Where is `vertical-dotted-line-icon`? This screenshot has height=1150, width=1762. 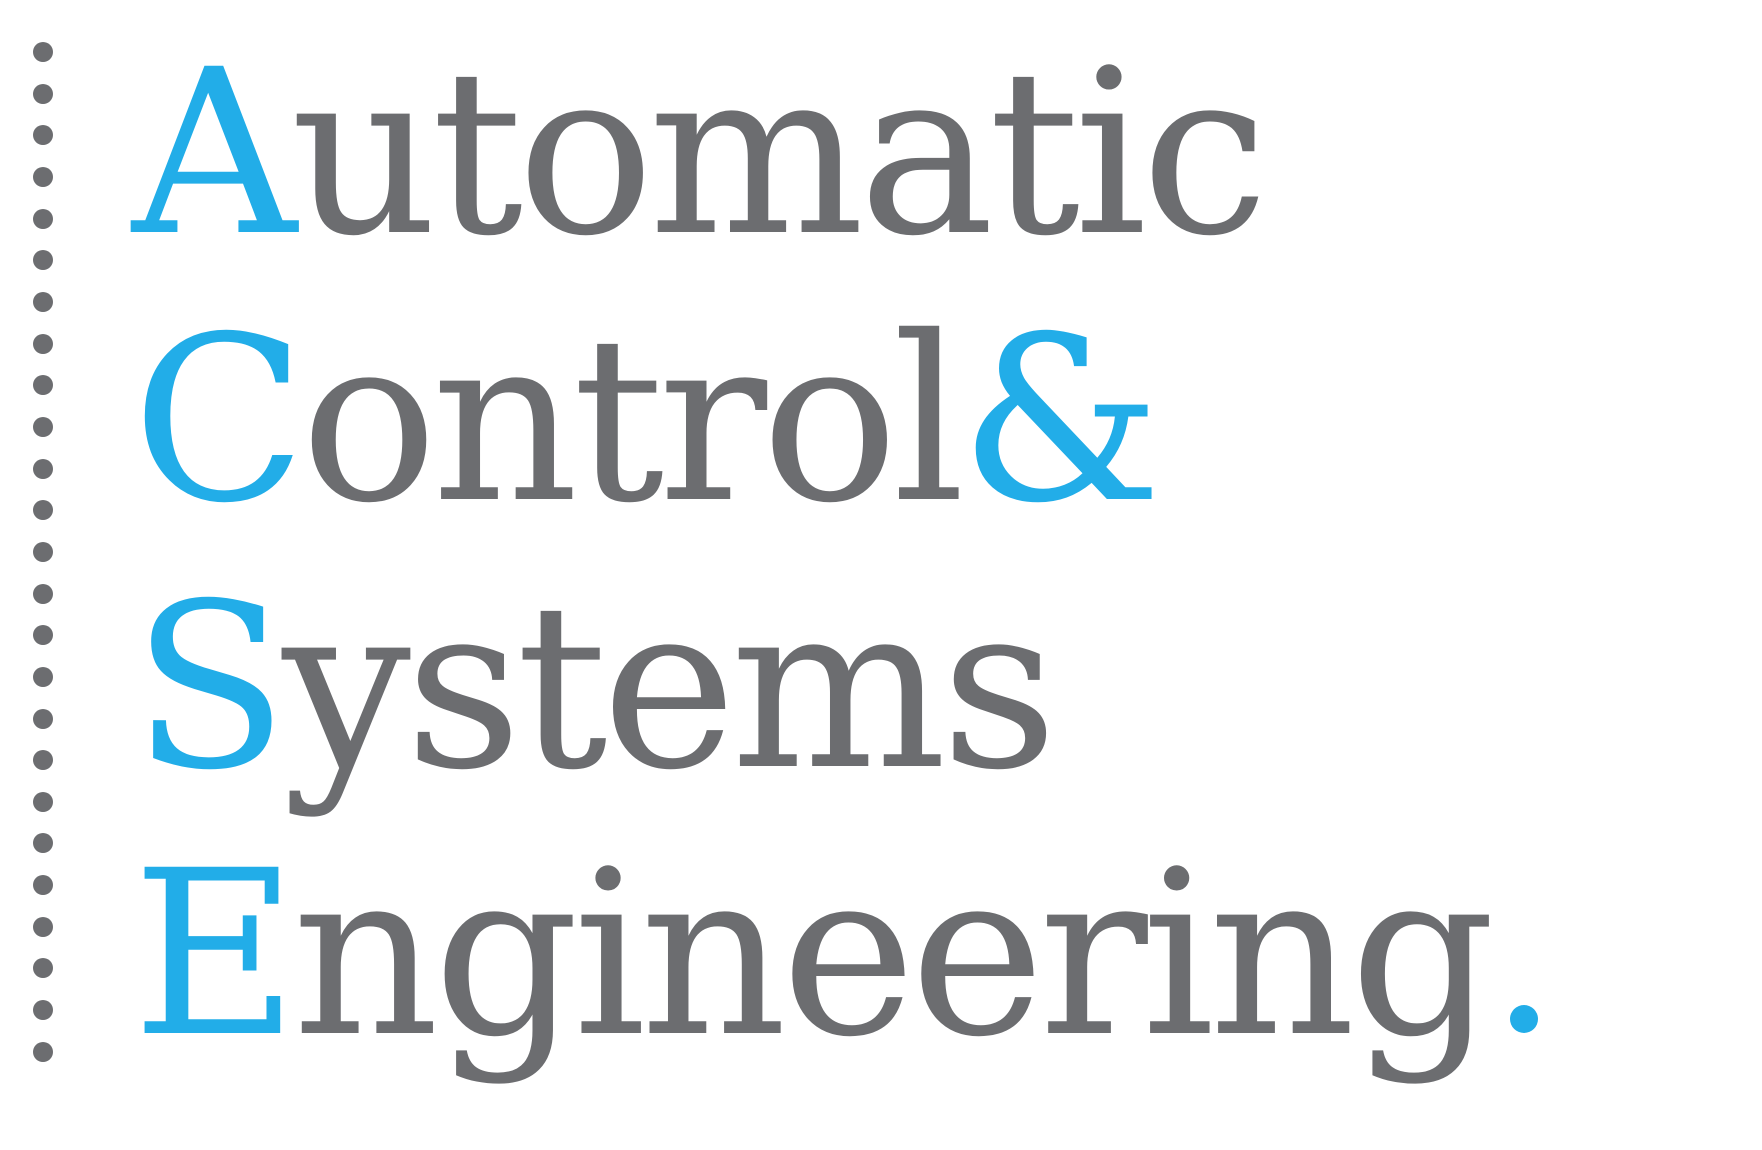
vertical-dotted-line-icon is located at coordinates (43, 552).